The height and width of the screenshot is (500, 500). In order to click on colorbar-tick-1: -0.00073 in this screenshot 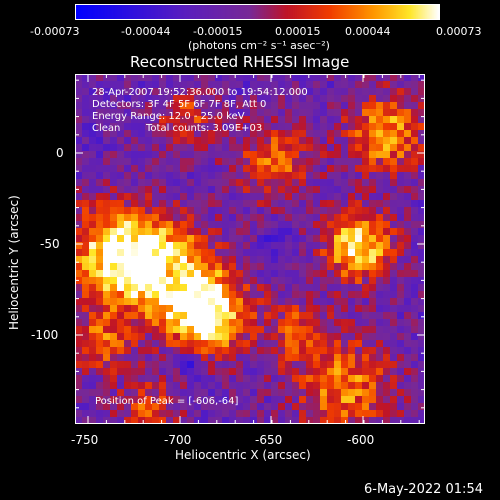, I will do `click(55, 31)`.